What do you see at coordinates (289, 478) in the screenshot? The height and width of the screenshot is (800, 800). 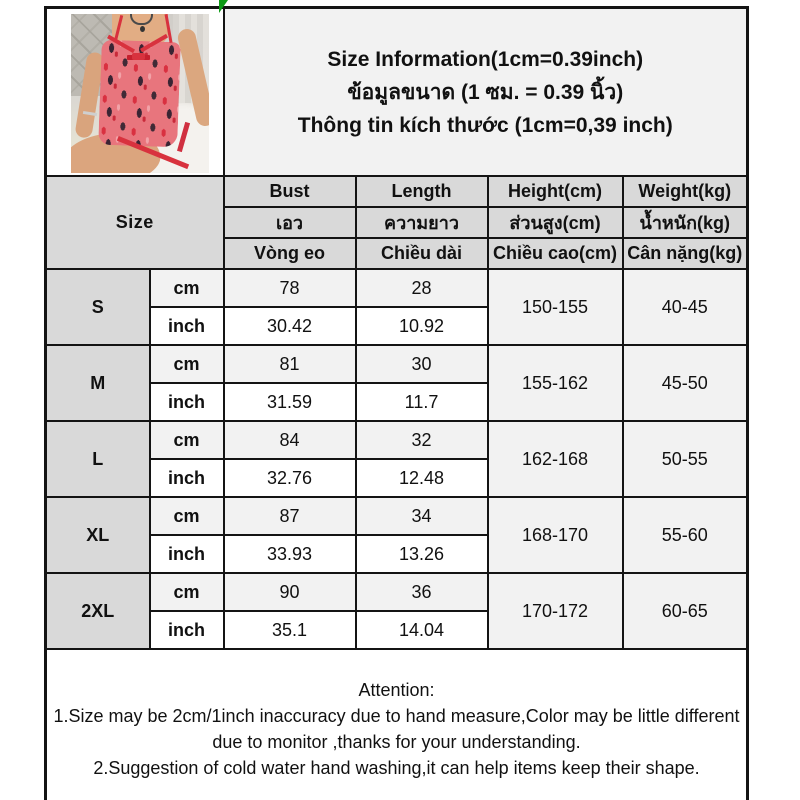 I see `bust-inch-value: 32.76` at bounding box center [289, 478].